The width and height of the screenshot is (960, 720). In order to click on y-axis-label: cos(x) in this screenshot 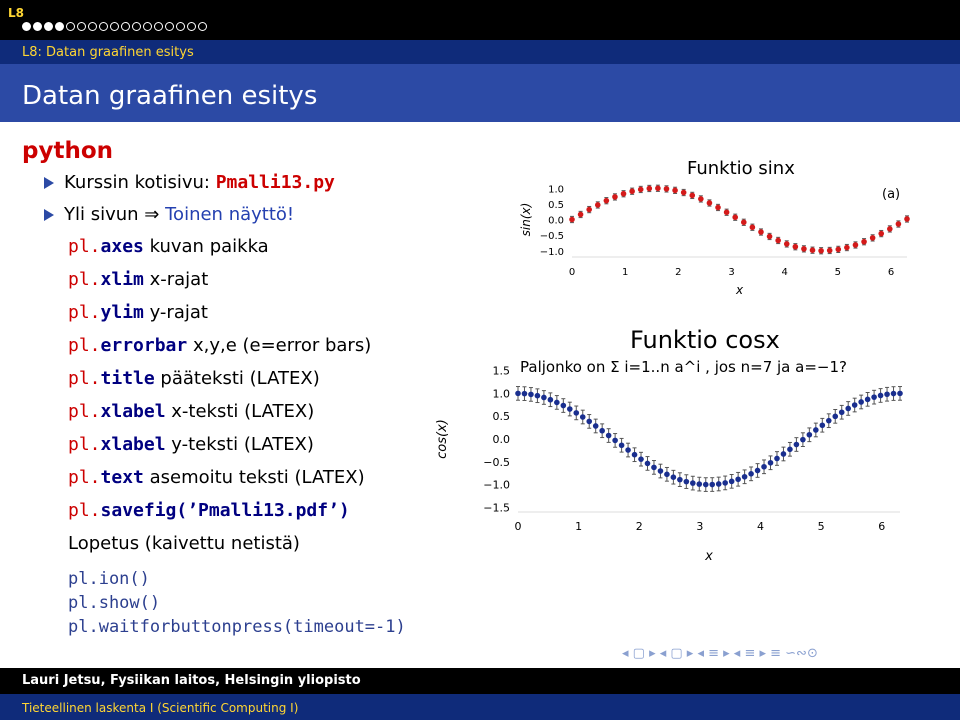, I will do `click(442, 439)`.